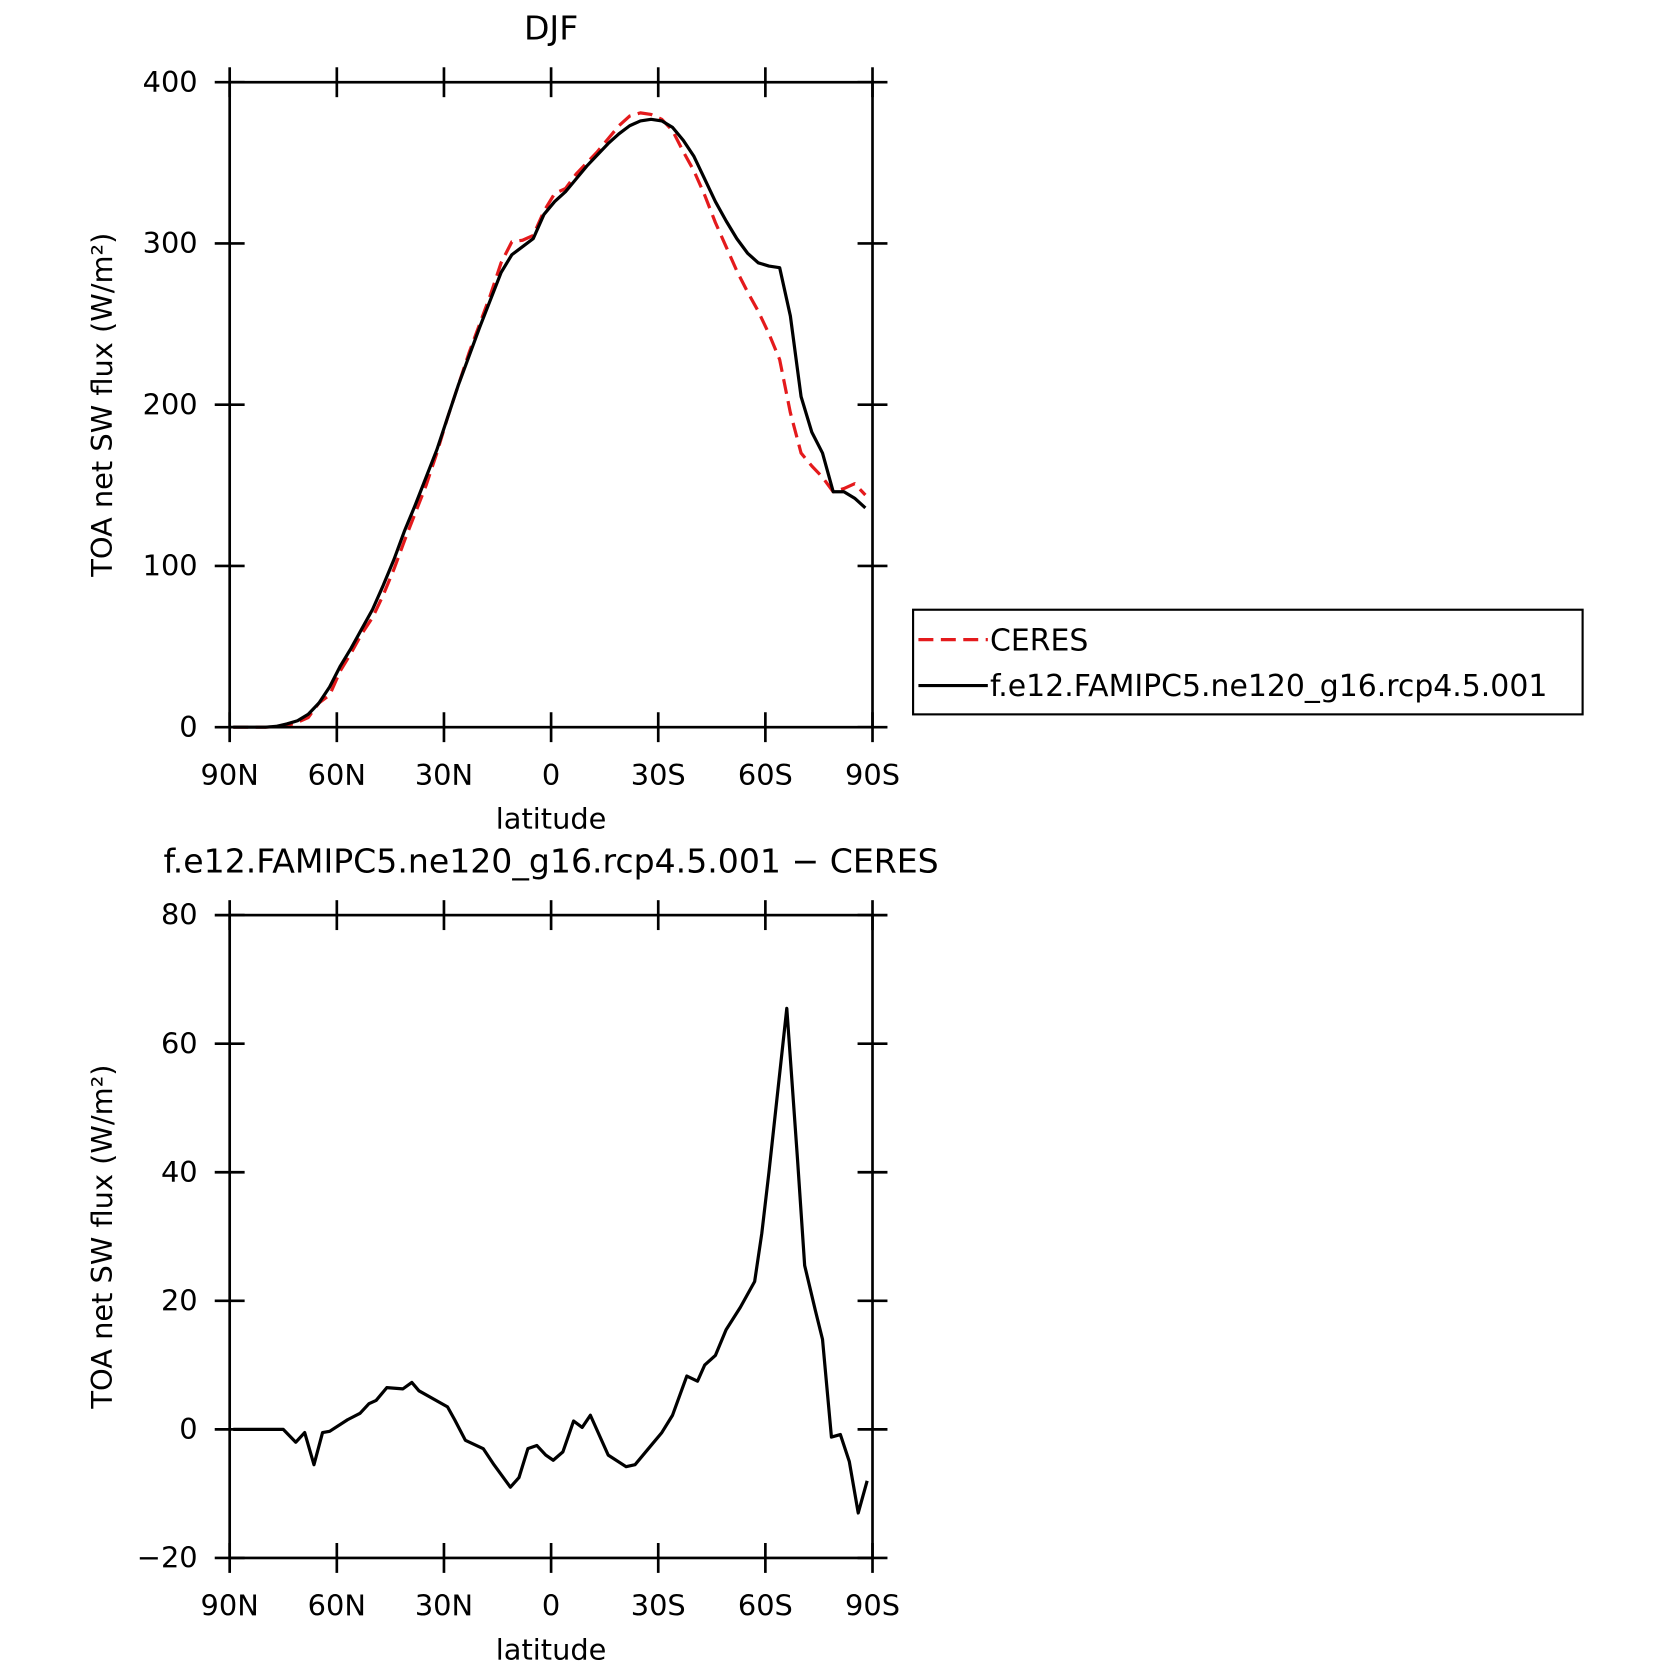 The width and height of the screenshot is (1666, 1669). Describe the element at coordinates (179, 915) in the screenshot. I see `y-tick-label: 80` at that location.